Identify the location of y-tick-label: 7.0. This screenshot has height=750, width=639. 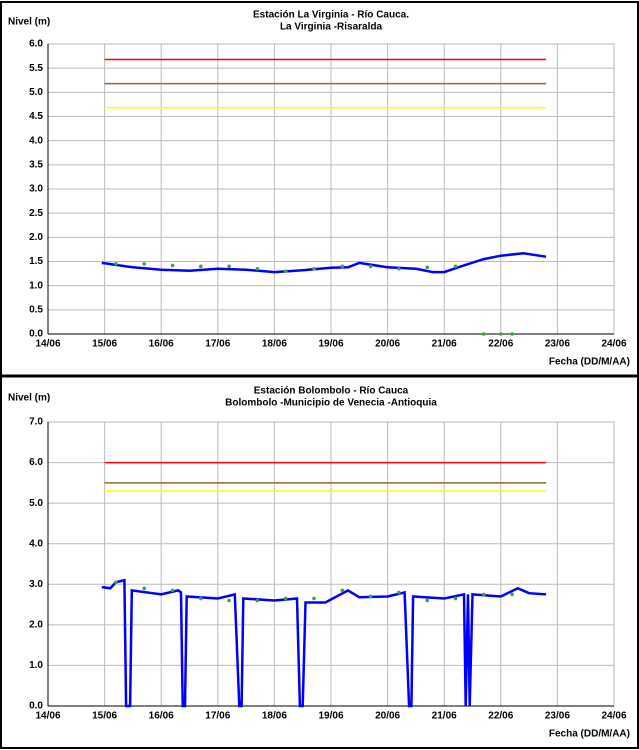
(36, 422).